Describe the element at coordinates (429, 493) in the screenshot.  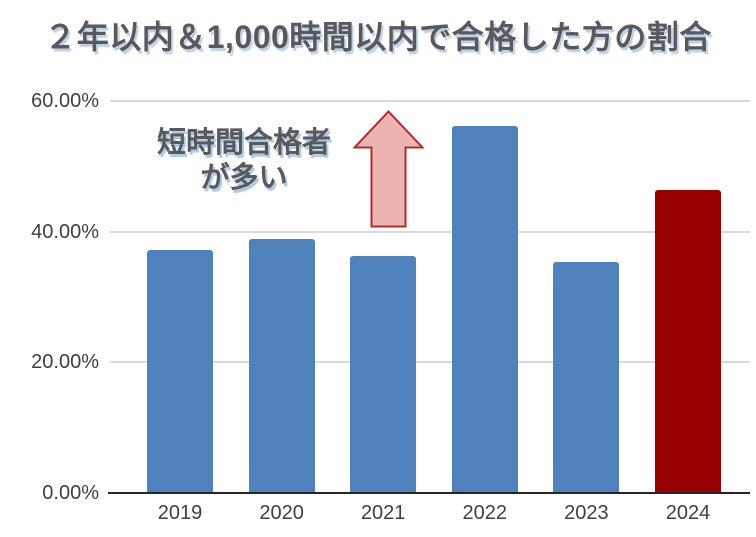
I see `x-axis-line` at that location.